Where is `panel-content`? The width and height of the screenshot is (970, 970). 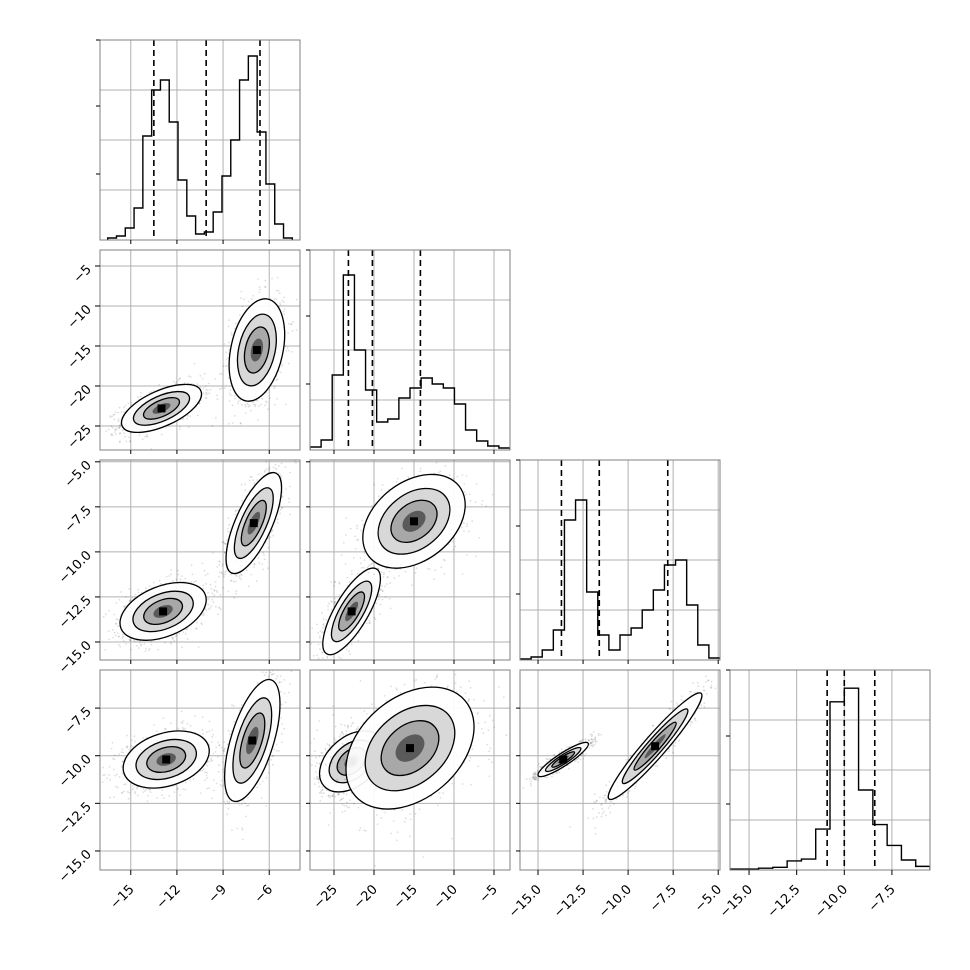
panel-content is located at coordinates (200, 350).